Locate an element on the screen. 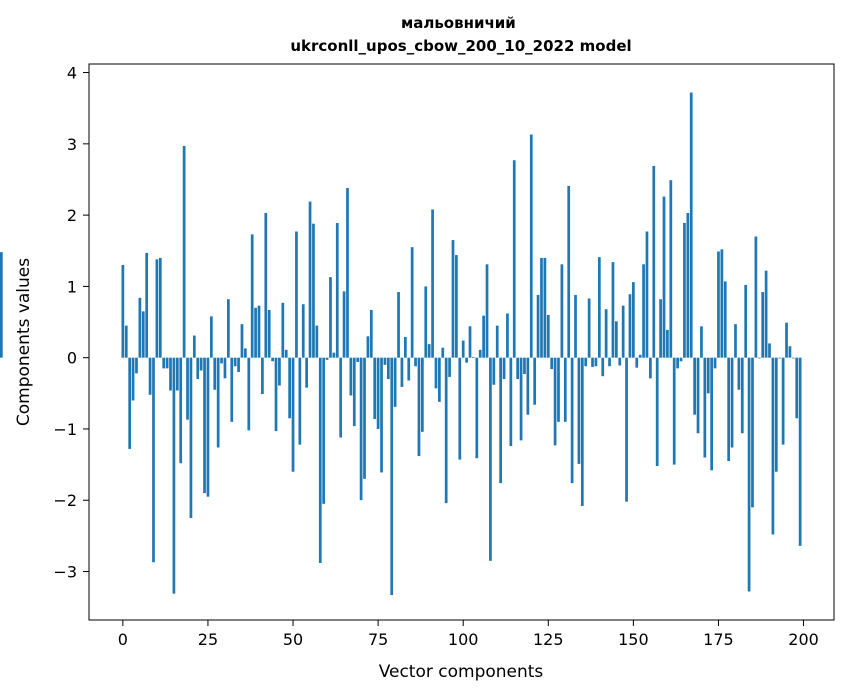 The width and height of the screenshot is (847, 696). y-tick-label: −1 is located at coordinates (65, 429).